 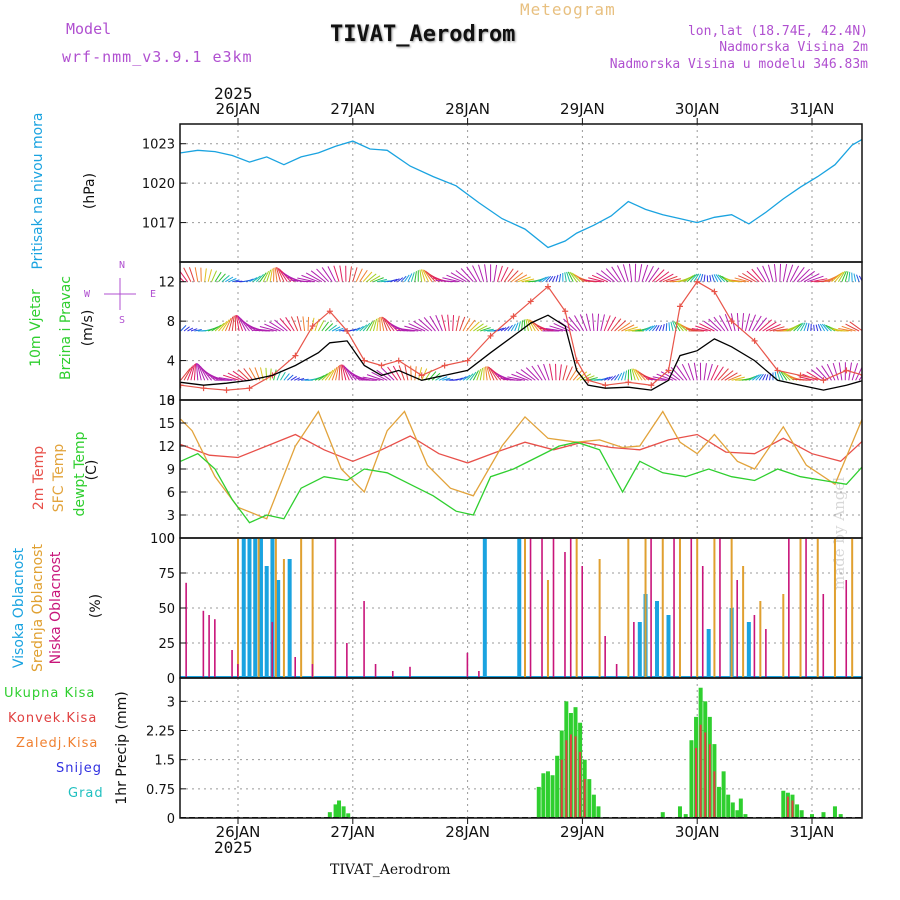 I want to click on panel-frame-pressure, so click(x=521, y=193).